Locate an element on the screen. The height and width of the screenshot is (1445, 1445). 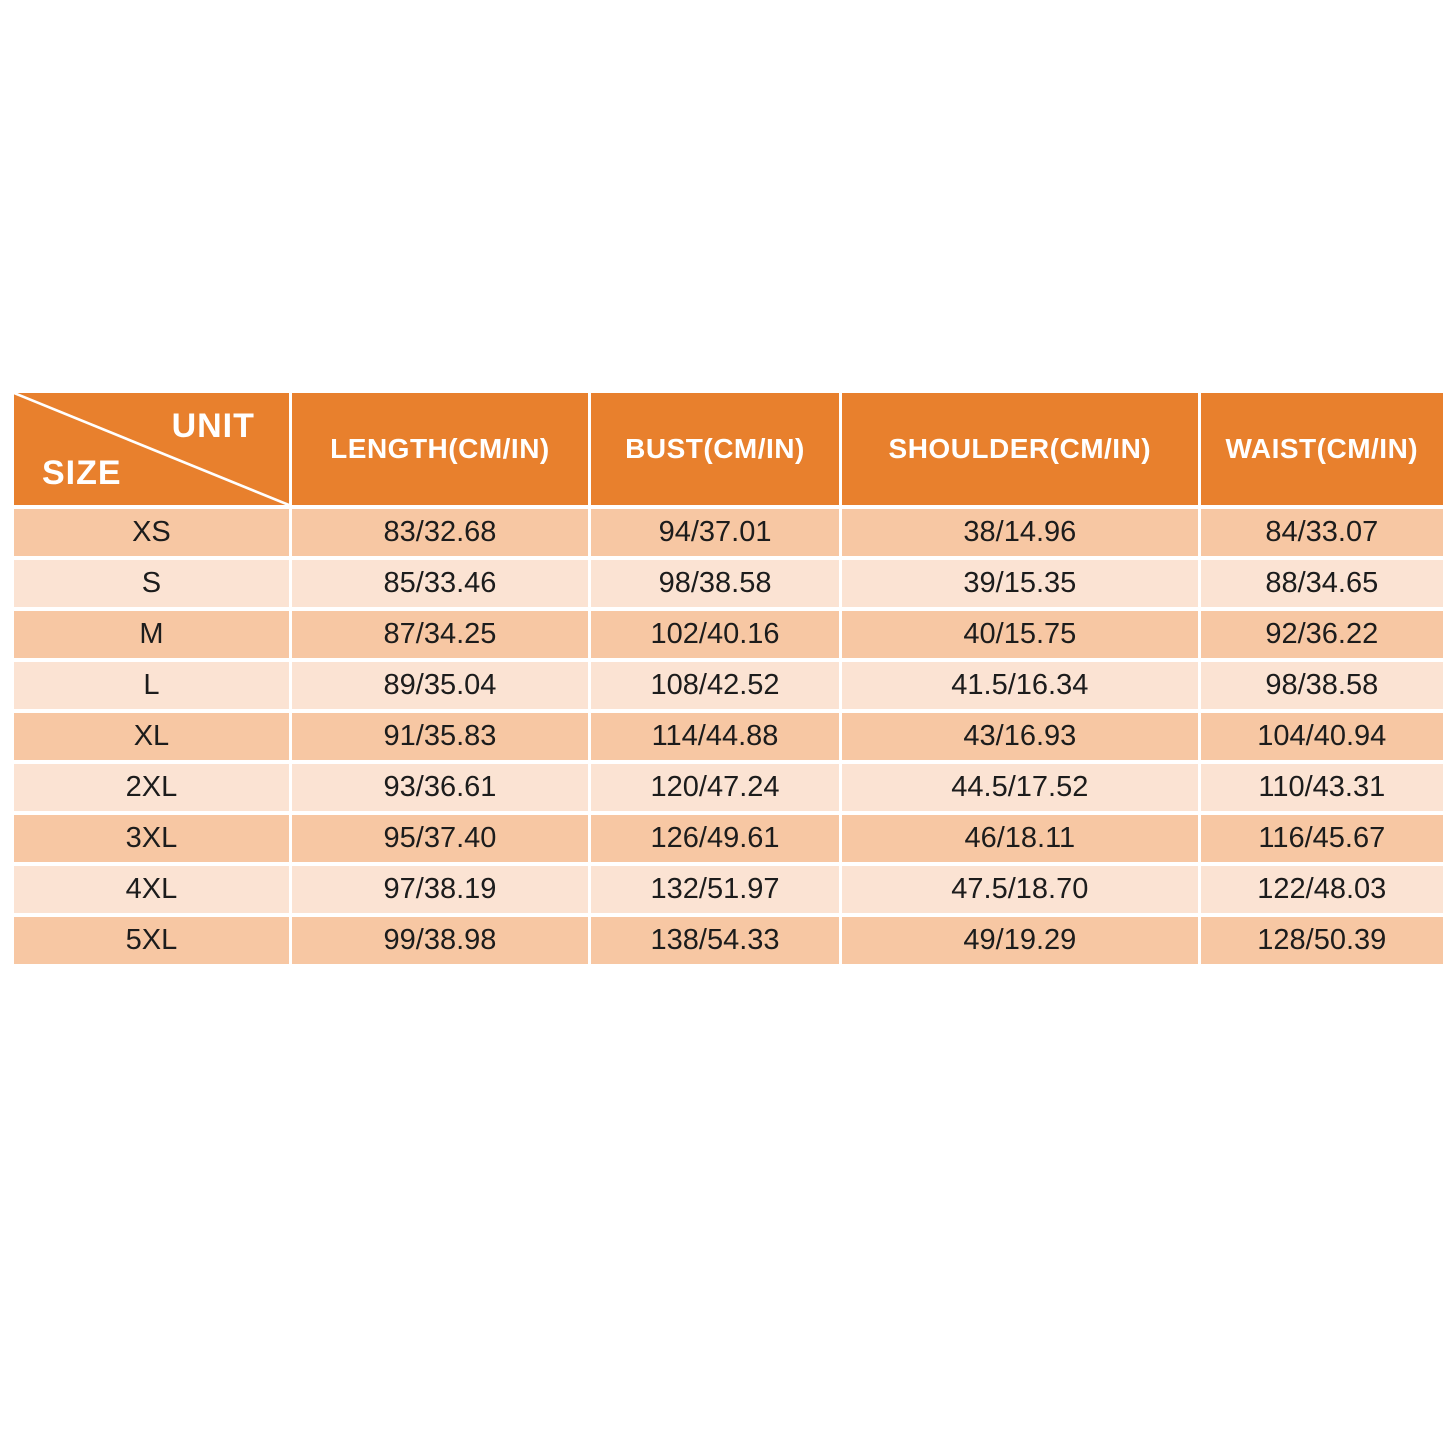
size-cell: 5XL is located at coordinates (151, 940).